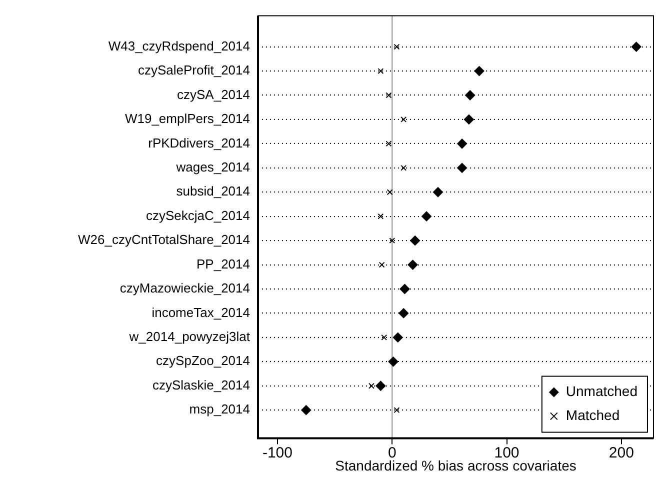  What do you see at coordinates (201, 384) in the screenshot?
I see `y-tick-label: czySlaskie_2014` at bounding box center [201, 384].